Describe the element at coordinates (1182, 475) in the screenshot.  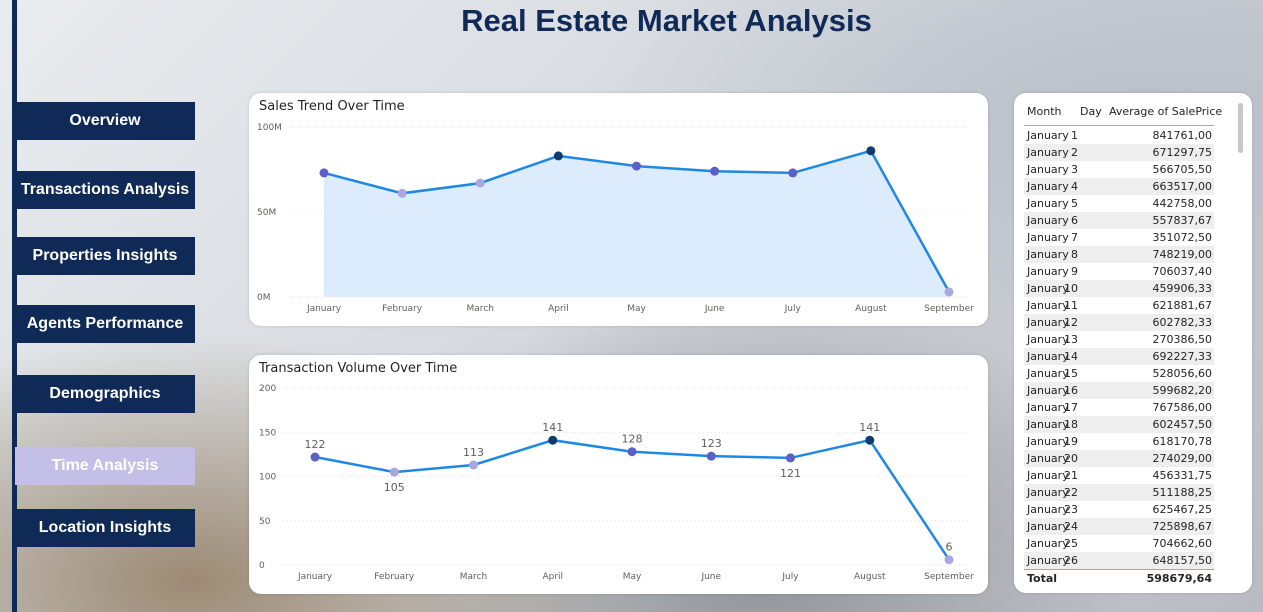
I see `table-cell-avg: 456331,75` at that location.